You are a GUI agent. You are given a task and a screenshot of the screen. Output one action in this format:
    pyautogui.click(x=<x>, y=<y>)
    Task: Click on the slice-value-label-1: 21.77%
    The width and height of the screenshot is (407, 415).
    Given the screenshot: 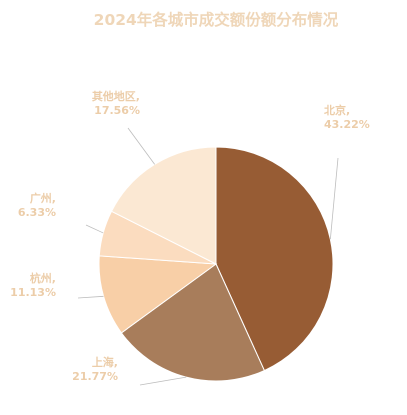 What is the action you would take?
    pyautogui.click(x=95, y=376)
    